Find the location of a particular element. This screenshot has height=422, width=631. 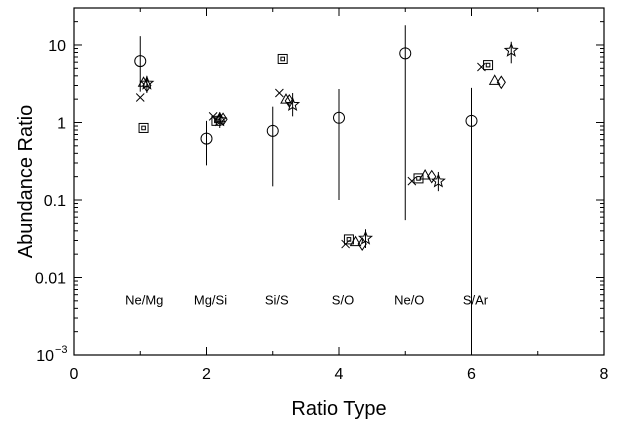

x-tick-label: 4 is located at coordinates (339, 374).